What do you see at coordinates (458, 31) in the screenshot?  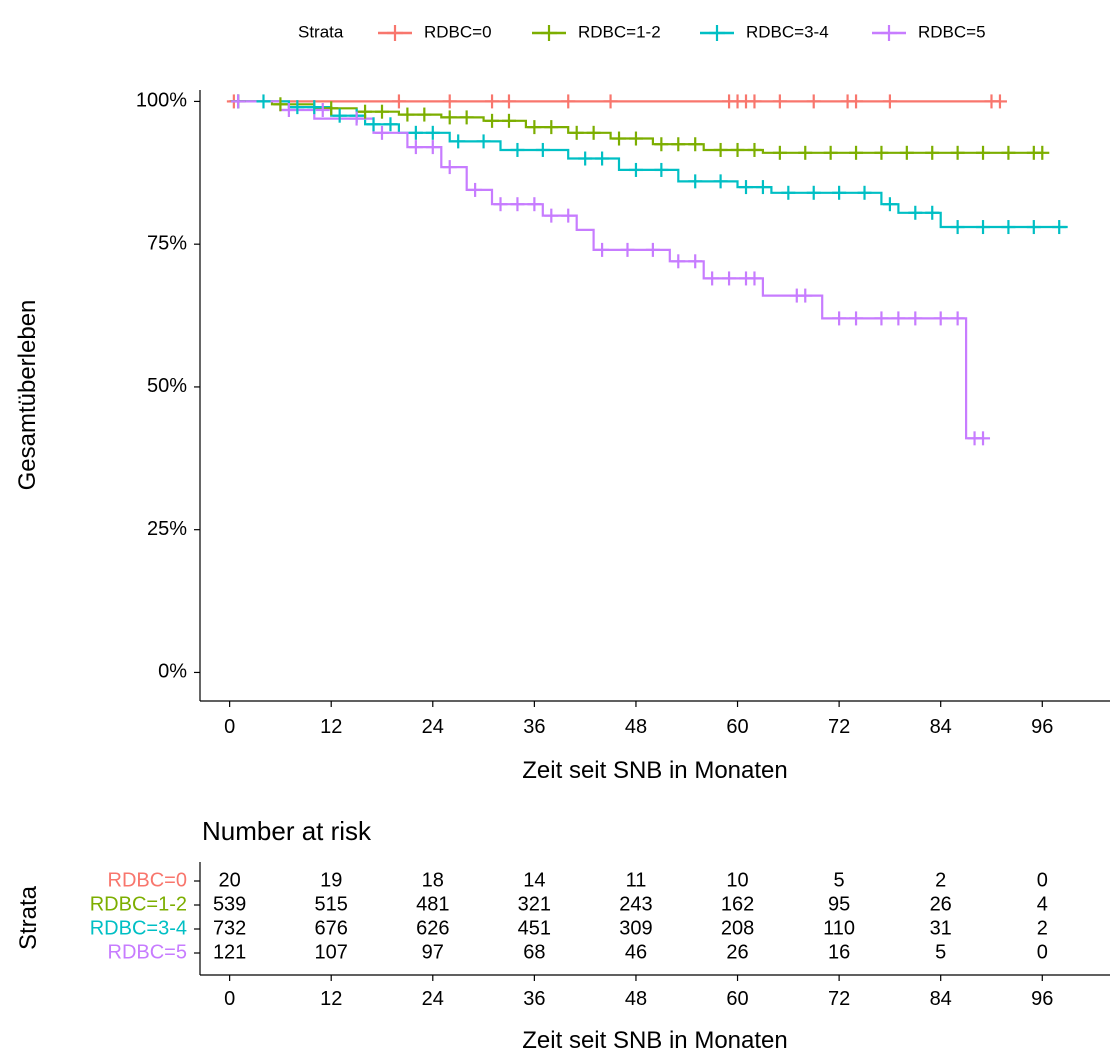 I see `legend-label-0: RDBC=0` at bounding box center [458, 31].